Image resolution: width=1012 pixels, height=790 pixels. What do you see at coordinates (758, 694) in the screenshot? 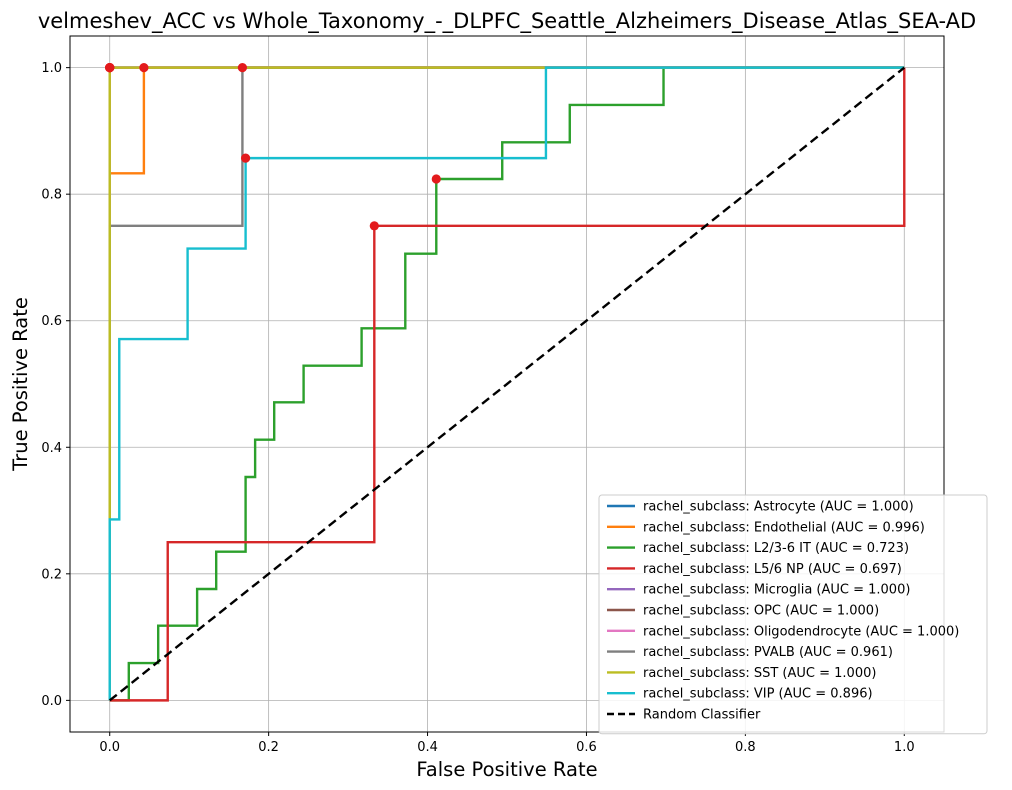
I see `legend-label-9: rachel_subclass: VIP (AUC = 0.896)` at bounding box center [758, 694].